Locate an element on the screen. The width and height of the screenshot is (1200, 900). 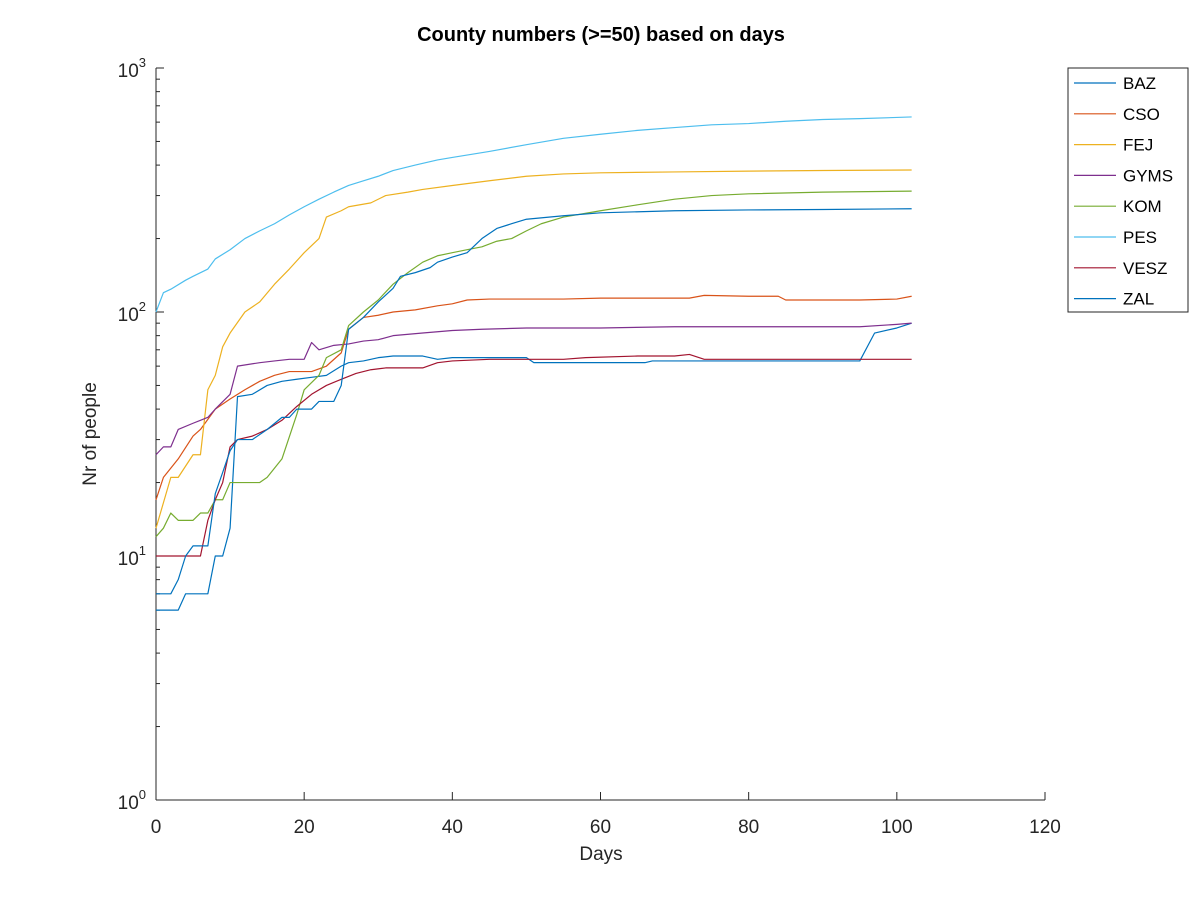
legend-box is located at coordinates (1128, 190).